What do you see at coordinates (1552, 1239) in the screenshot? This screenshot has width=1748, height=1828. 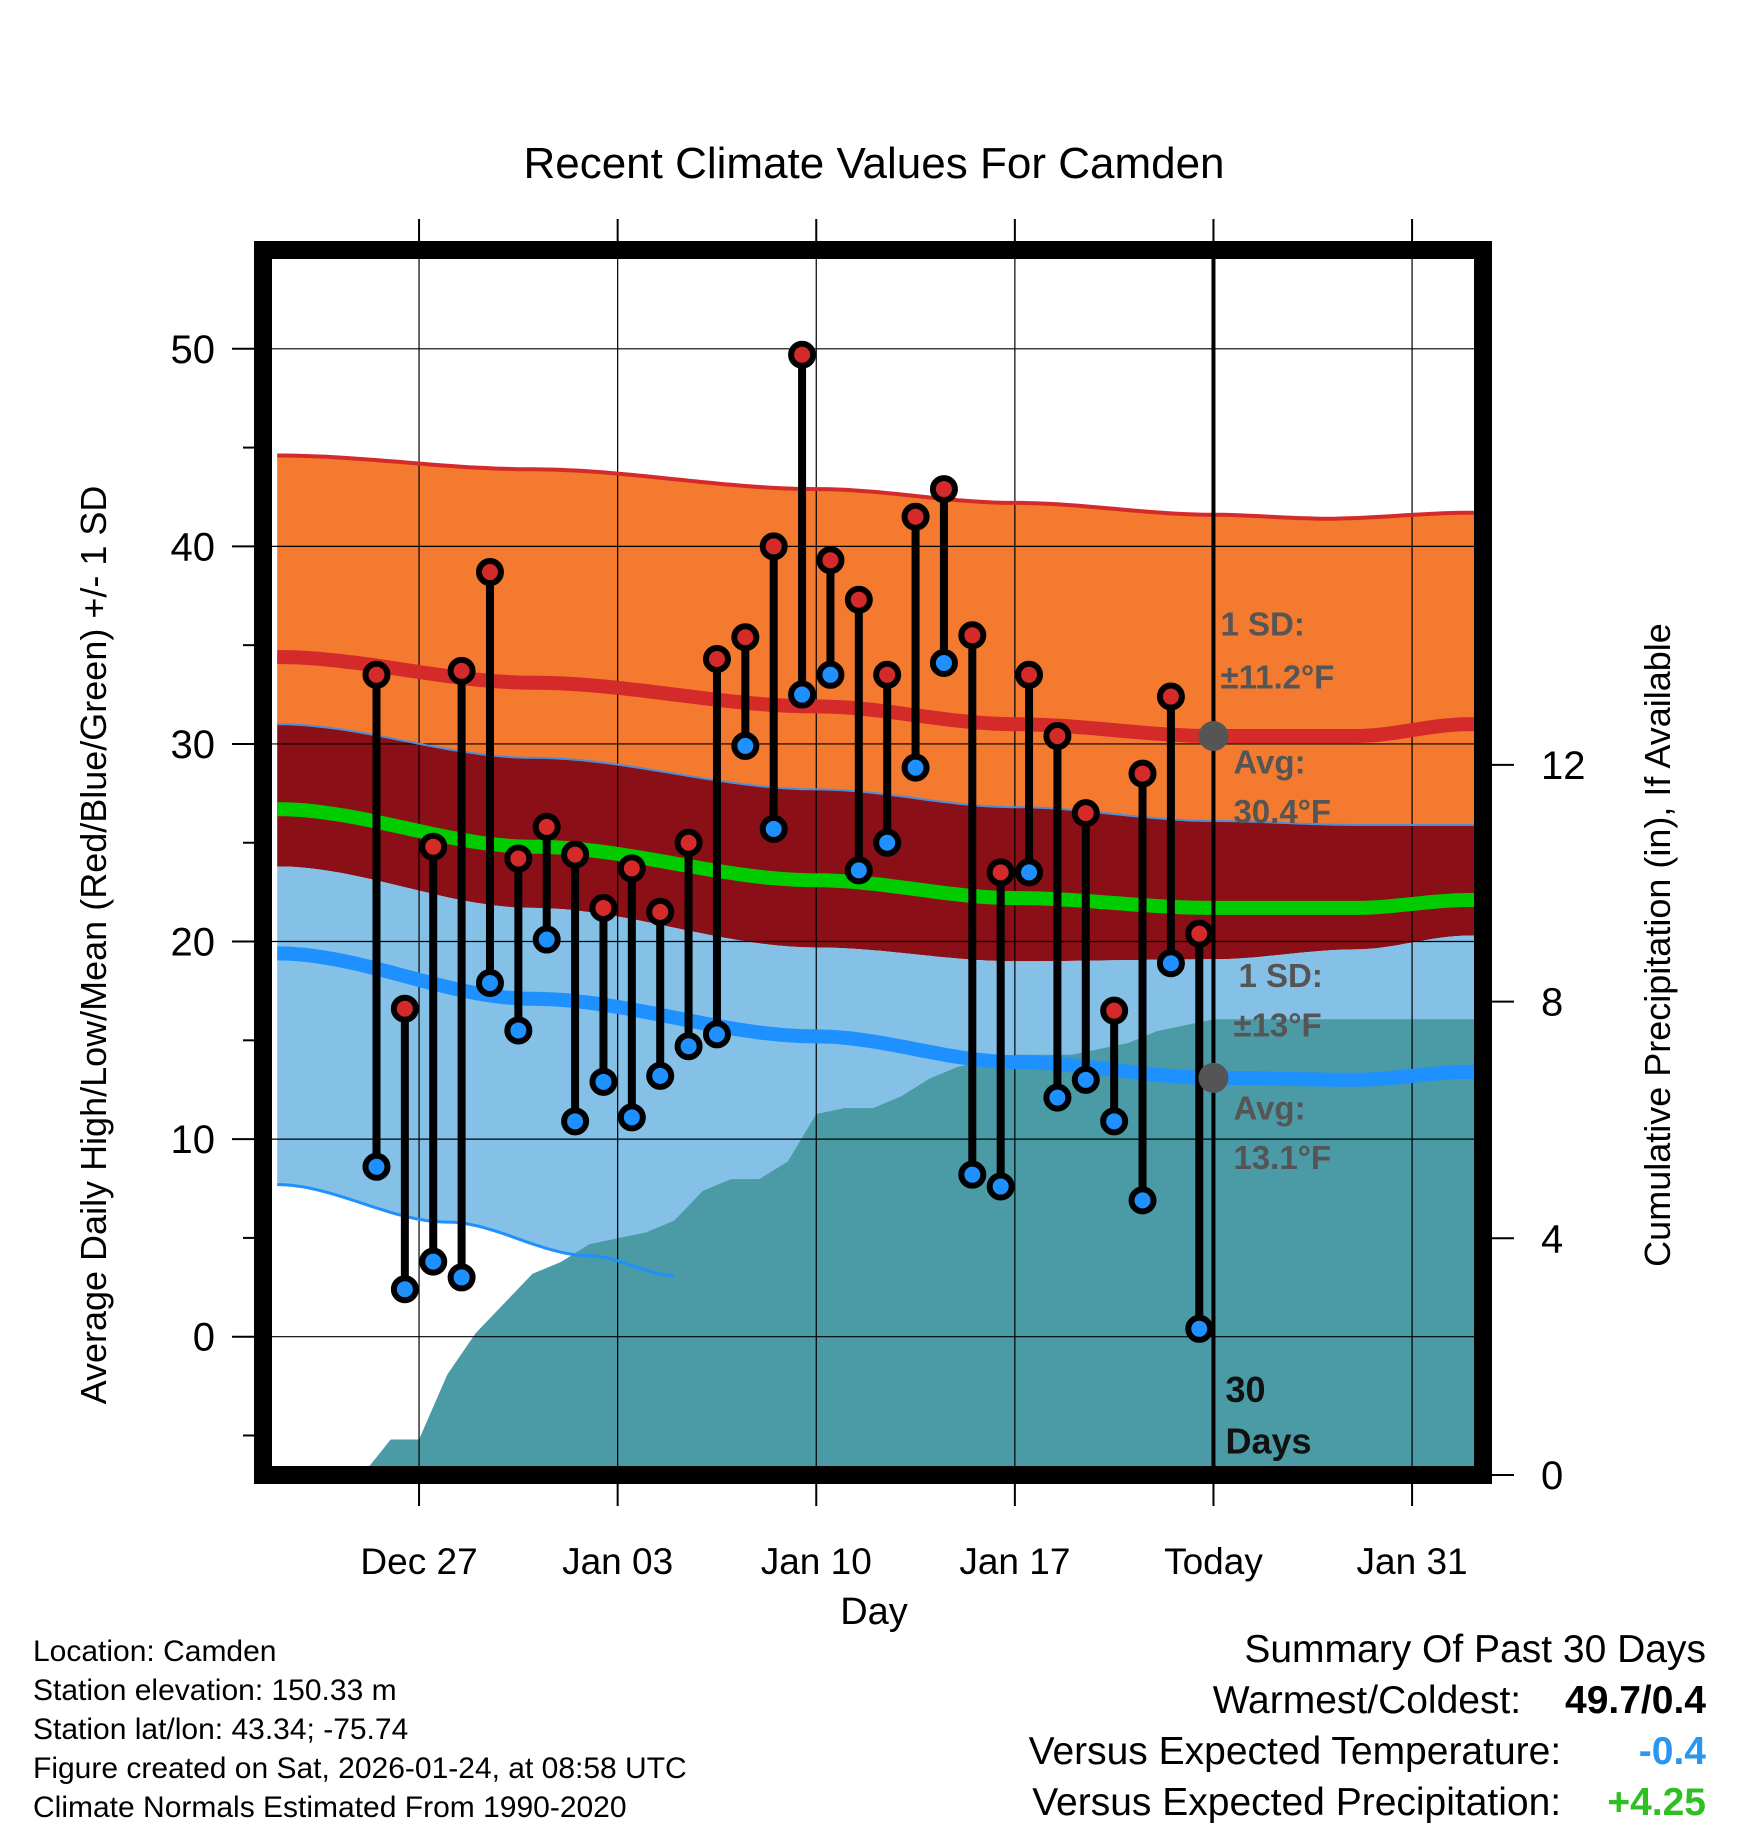 I see `y-tick-label-right: 4` at bounding box center [1552, 1239].